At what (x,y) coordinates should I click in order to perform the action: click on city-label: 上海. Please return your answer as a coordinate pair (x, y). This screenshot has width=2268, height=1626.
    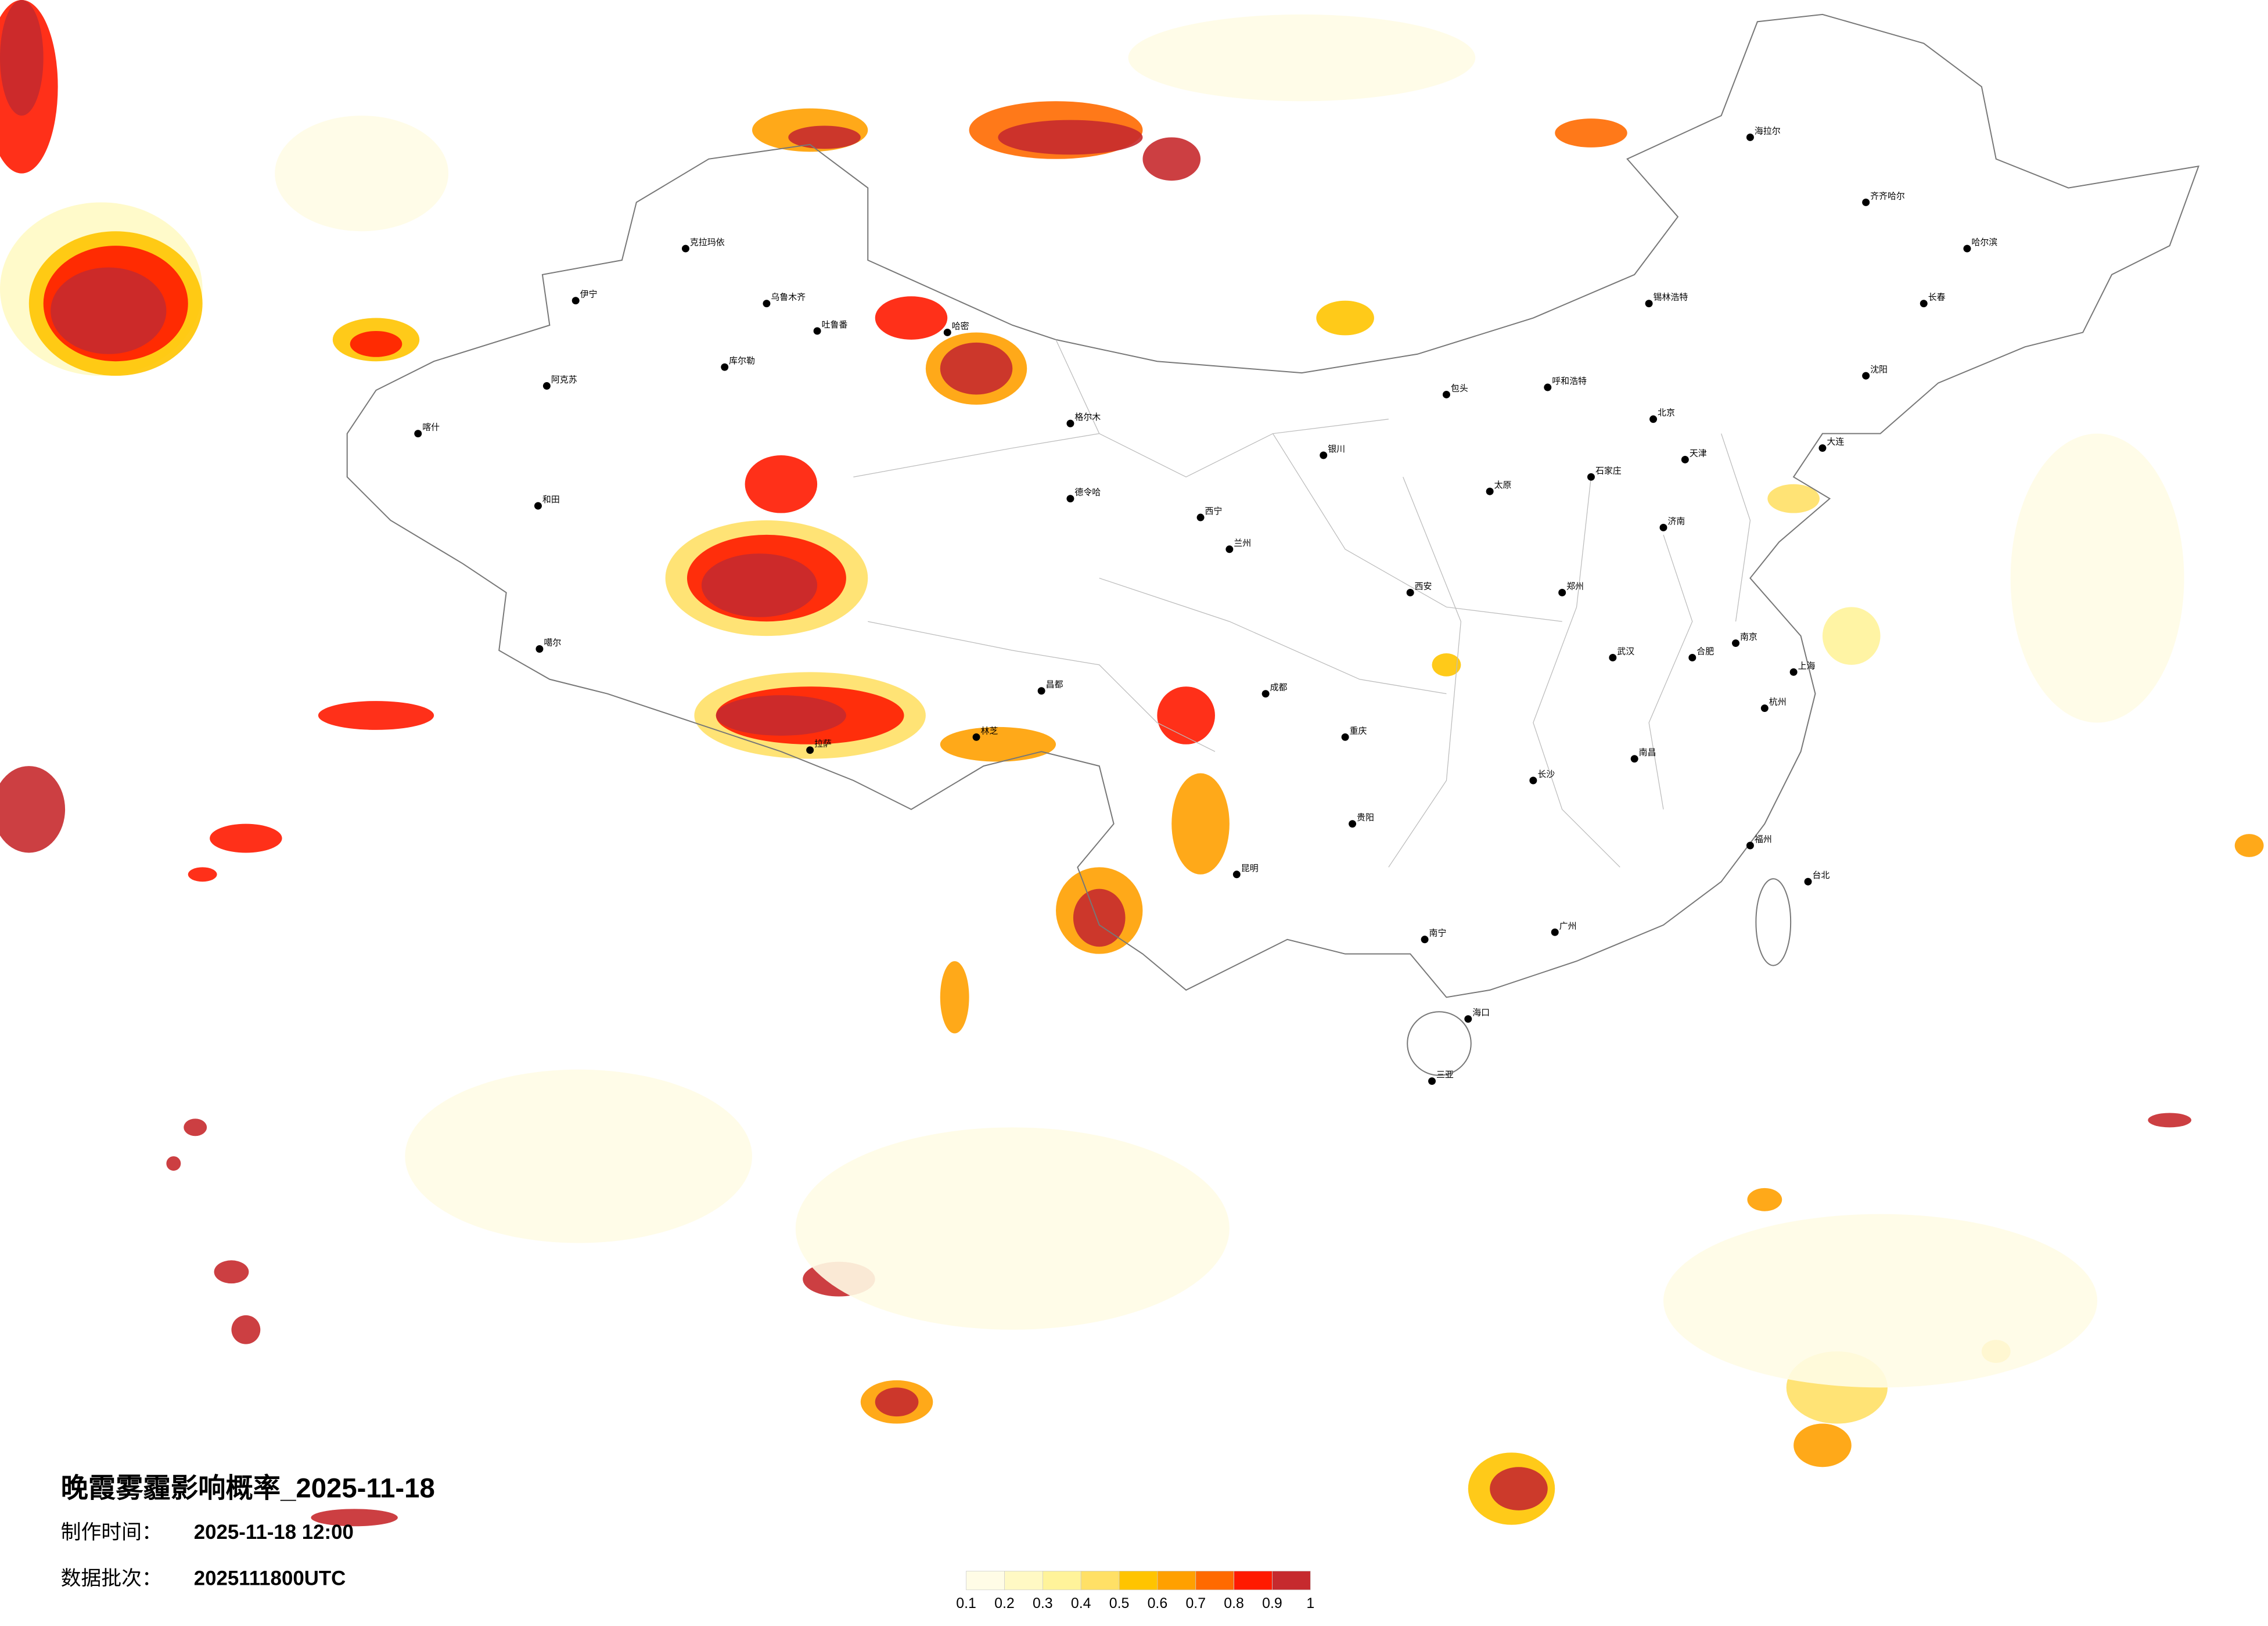
    Looking at the image, I should click on (1807, 666).